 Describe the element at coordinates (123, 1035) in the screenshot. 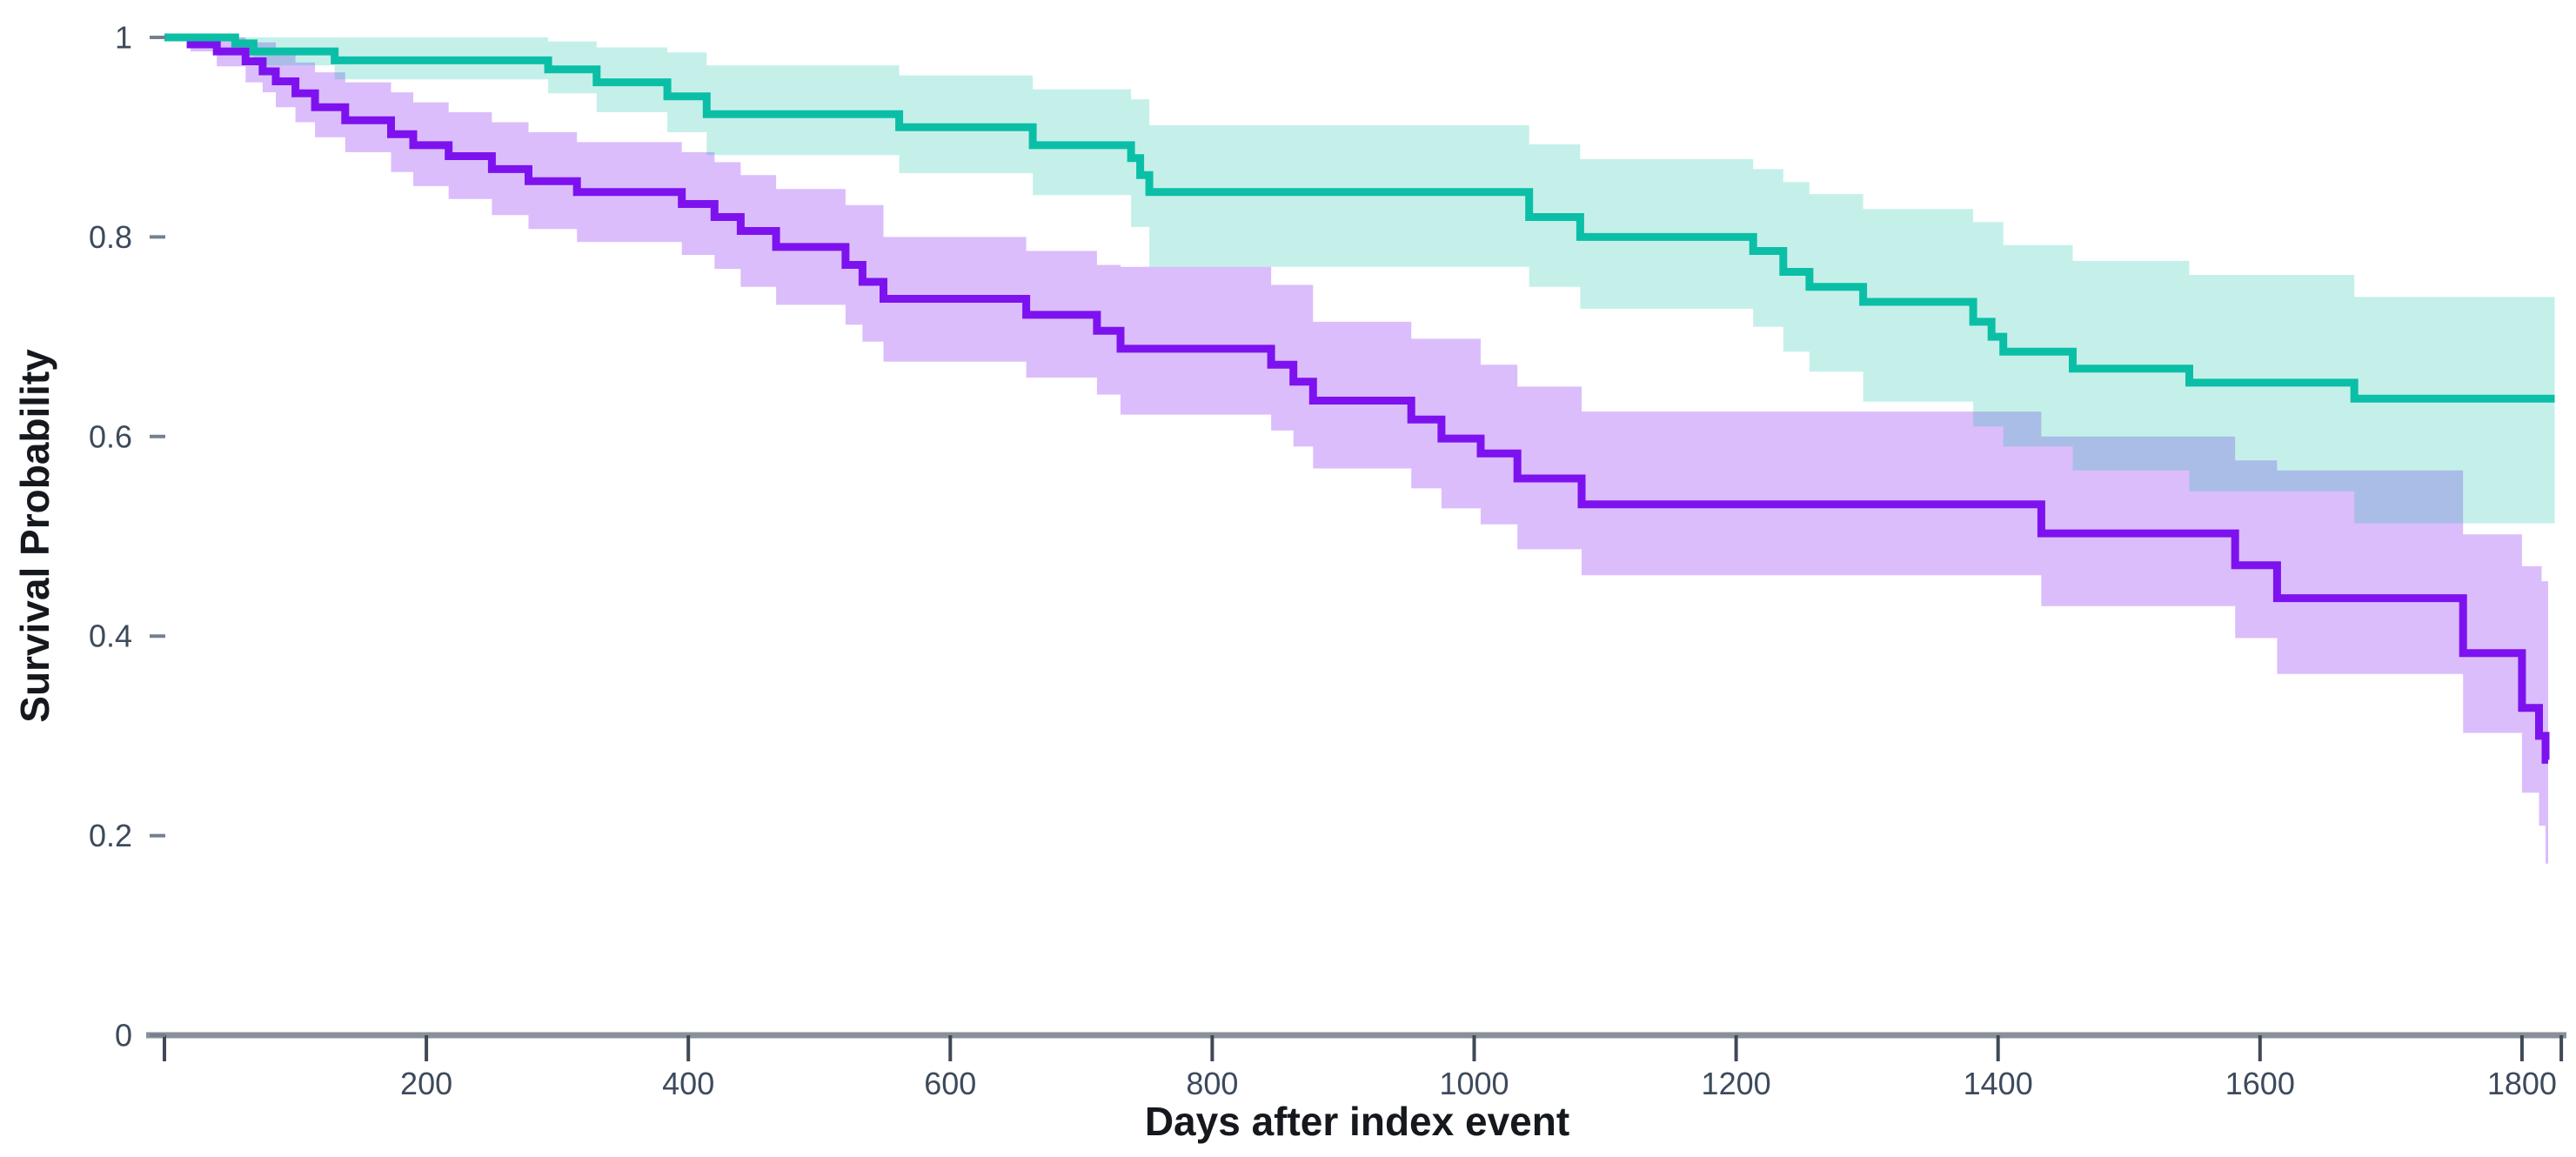

I see `y-tick-label: 0` at that location.